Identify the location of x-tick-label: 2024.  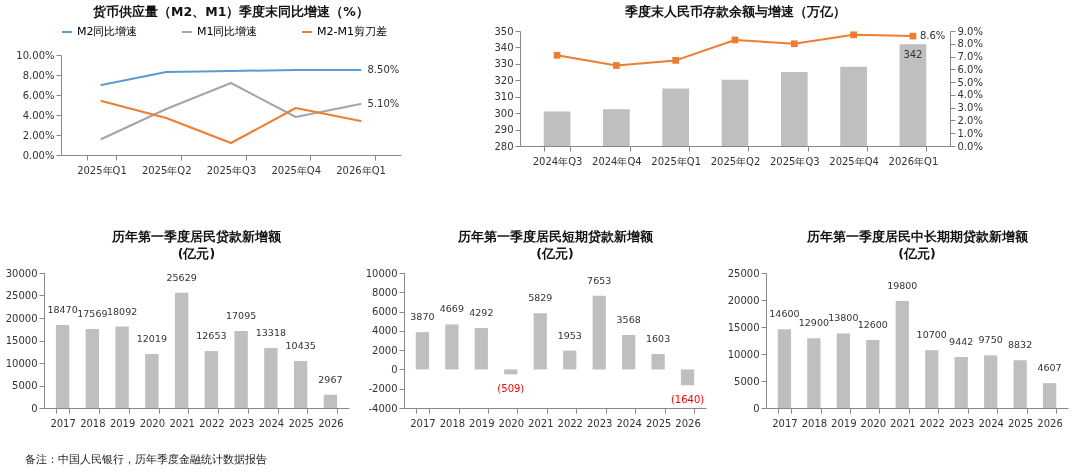
(271, 423).